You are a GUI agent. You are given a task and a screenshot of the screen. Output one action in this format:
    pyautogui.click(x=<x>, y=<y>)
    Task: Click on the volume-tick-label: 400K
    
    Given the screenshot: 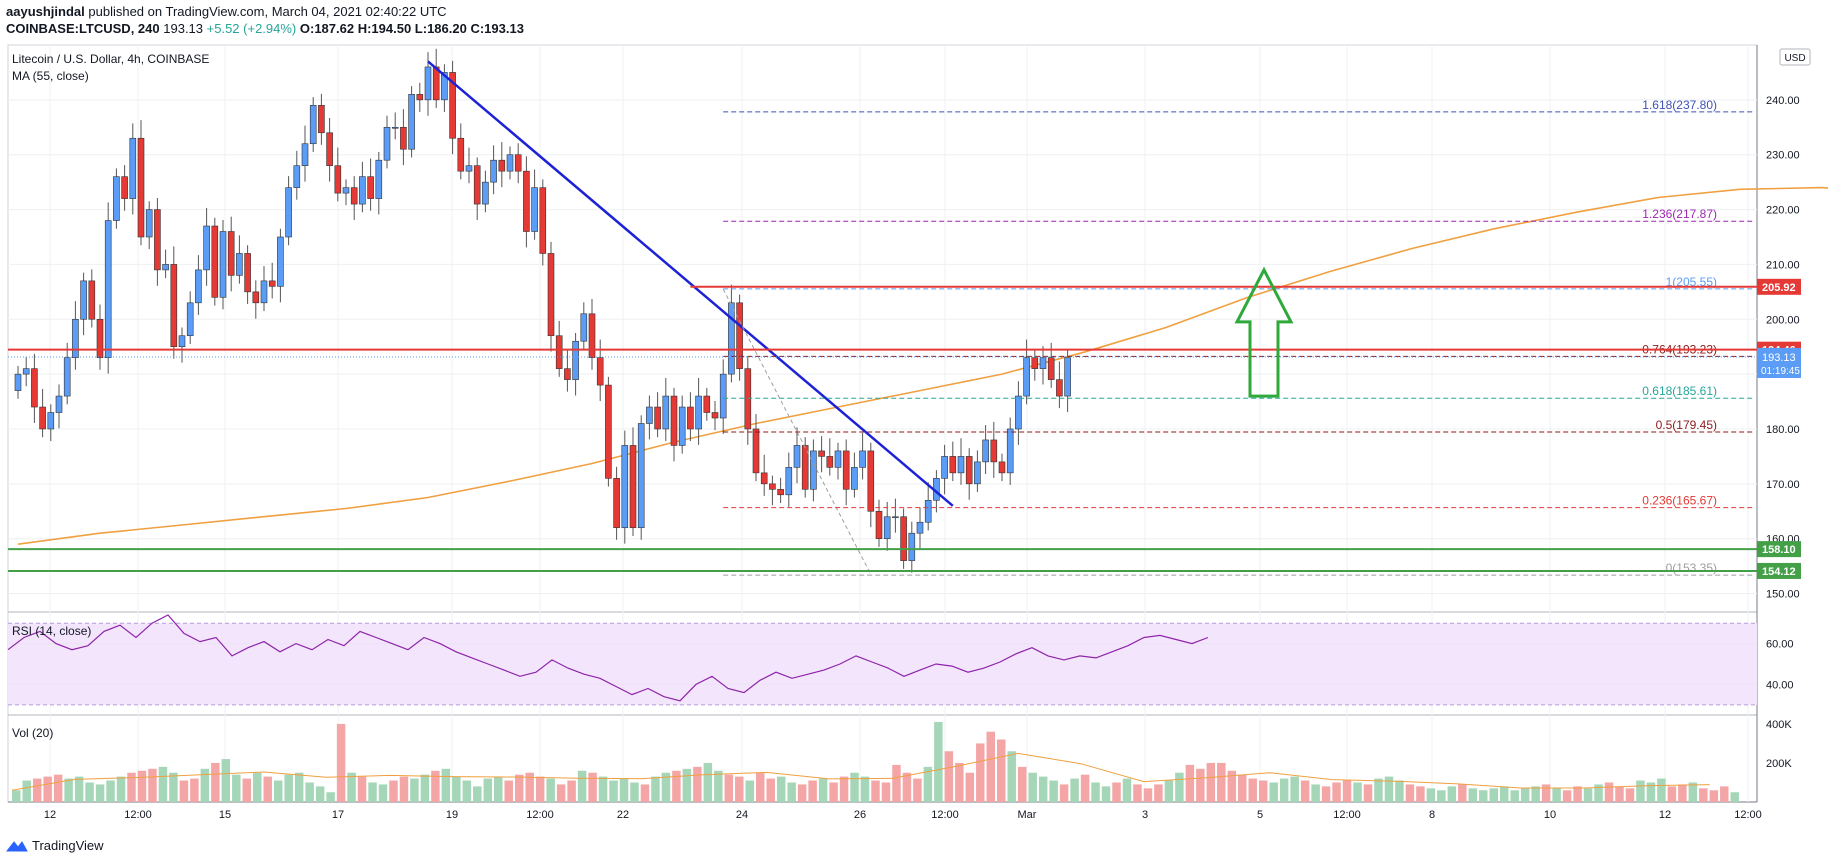 What is the action you would take?
    pyautogui.click(x=1779, y=725)
    